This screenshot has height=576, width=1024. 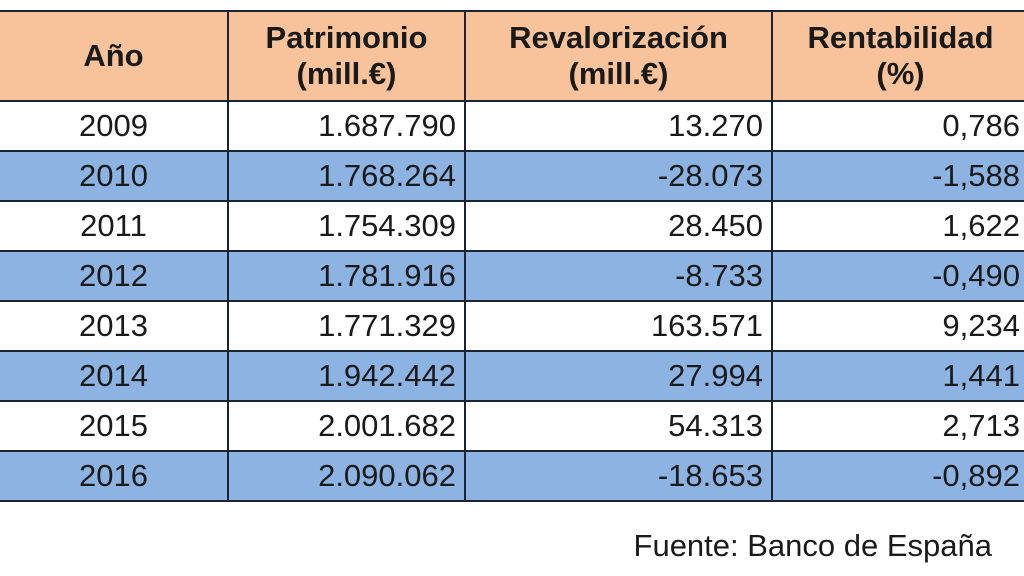 I want to click on cell-year: 2009, so click(x=114, y=126).